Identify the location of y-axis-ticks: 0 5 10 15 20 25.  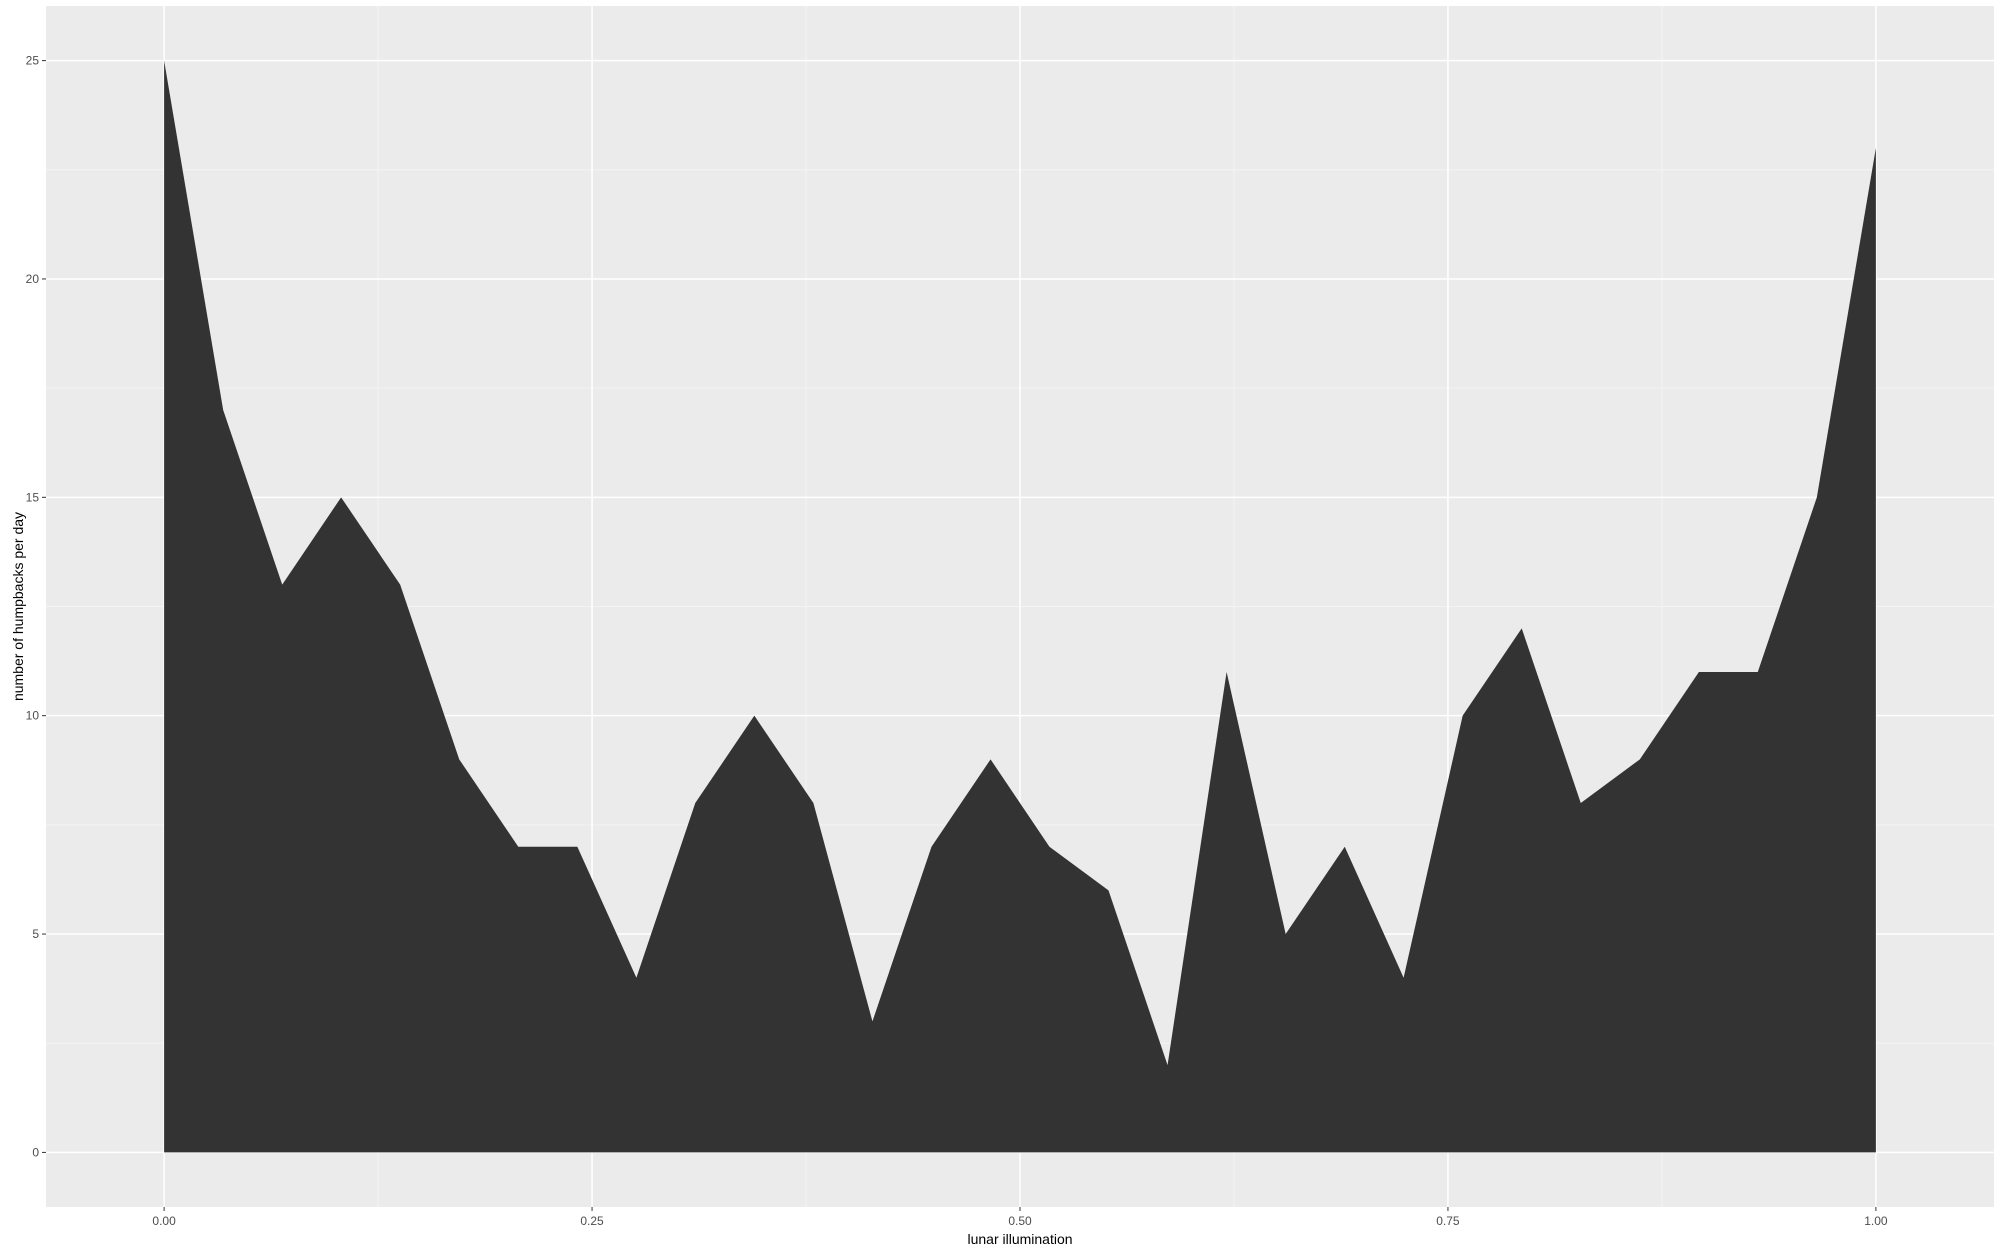
(36, 606).